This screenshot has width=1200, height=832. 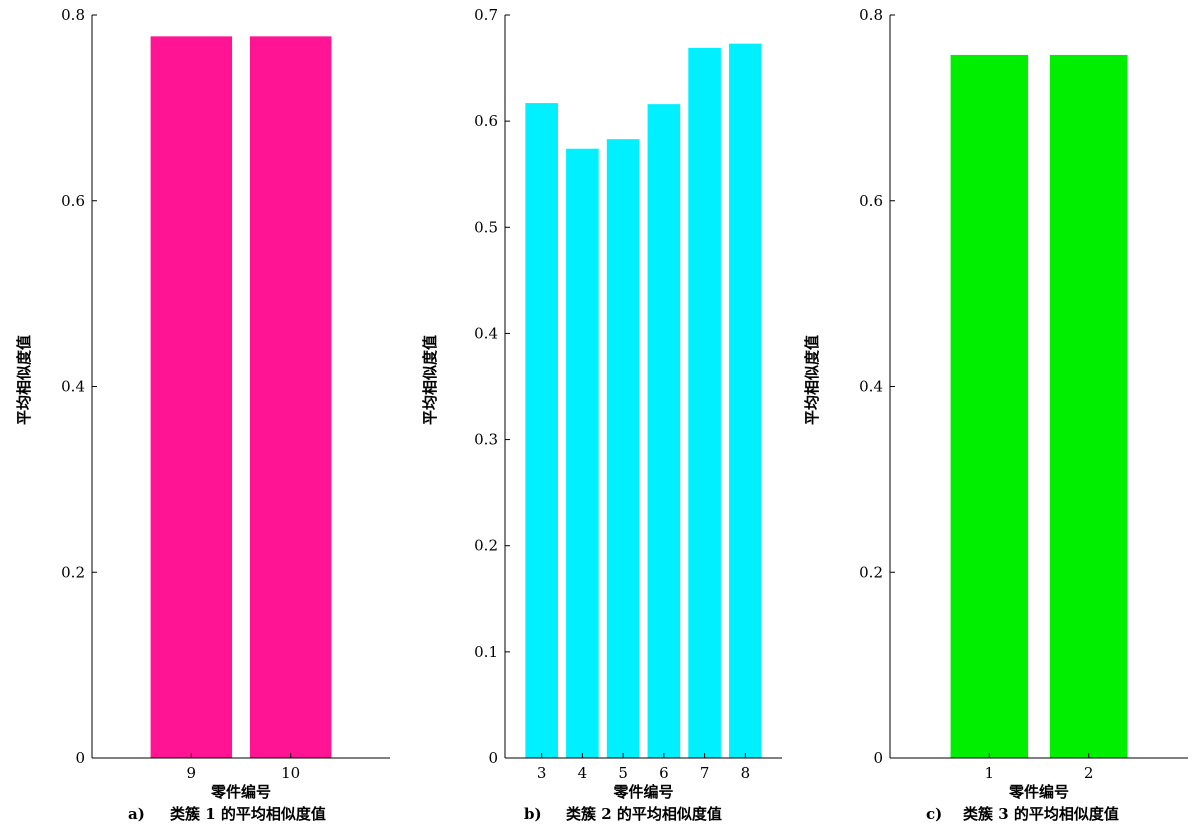 What do you see at coordinates (1089, 773) in the screenshot?
I see `x-tick-label: 2` at bounding box center [1089, 773].